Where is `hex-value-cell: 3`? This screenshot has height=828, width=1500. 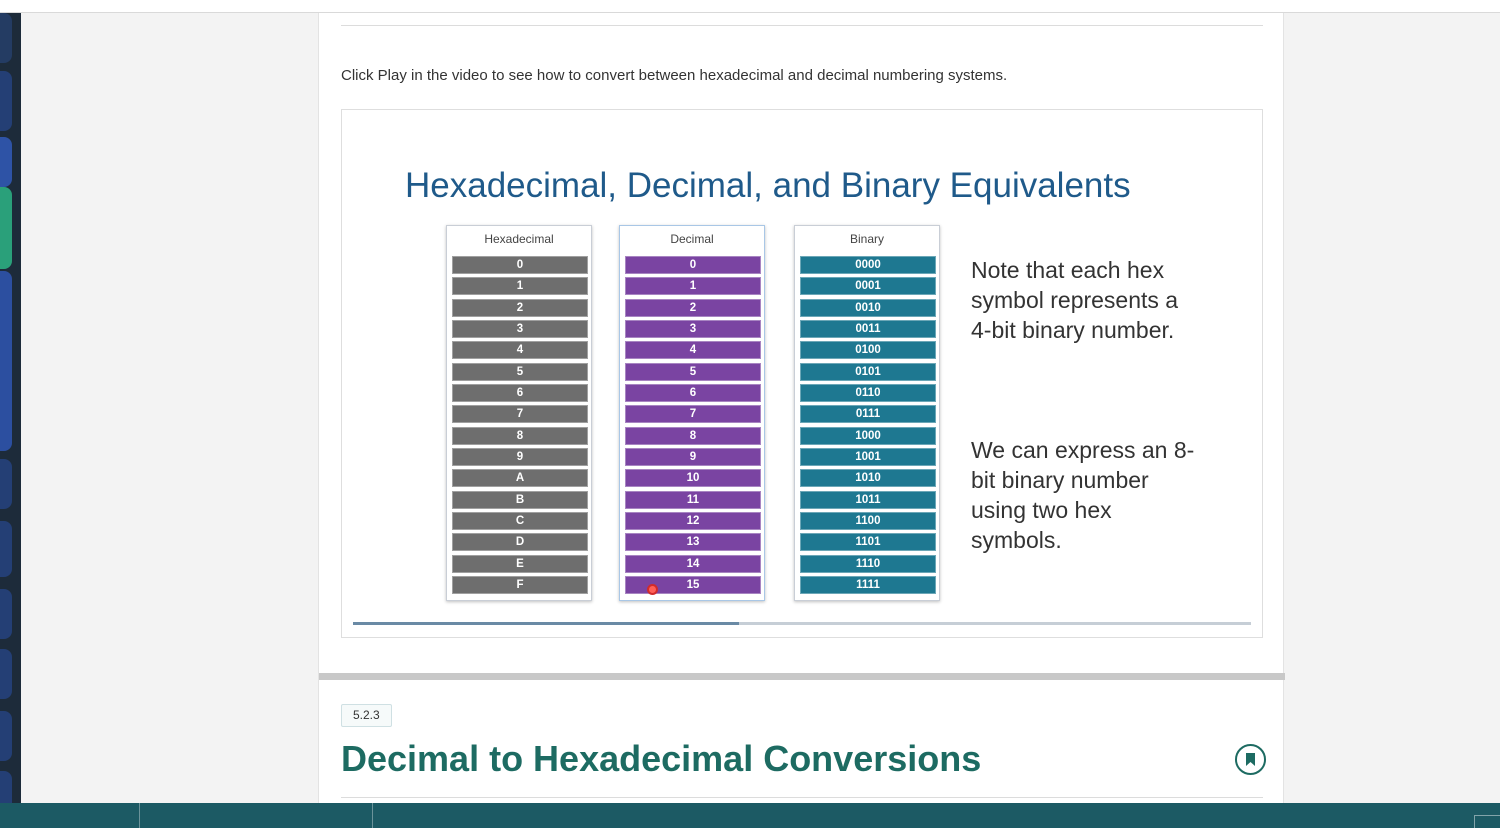 hex-value-cell: 3 is located at coordinates (520, 329).